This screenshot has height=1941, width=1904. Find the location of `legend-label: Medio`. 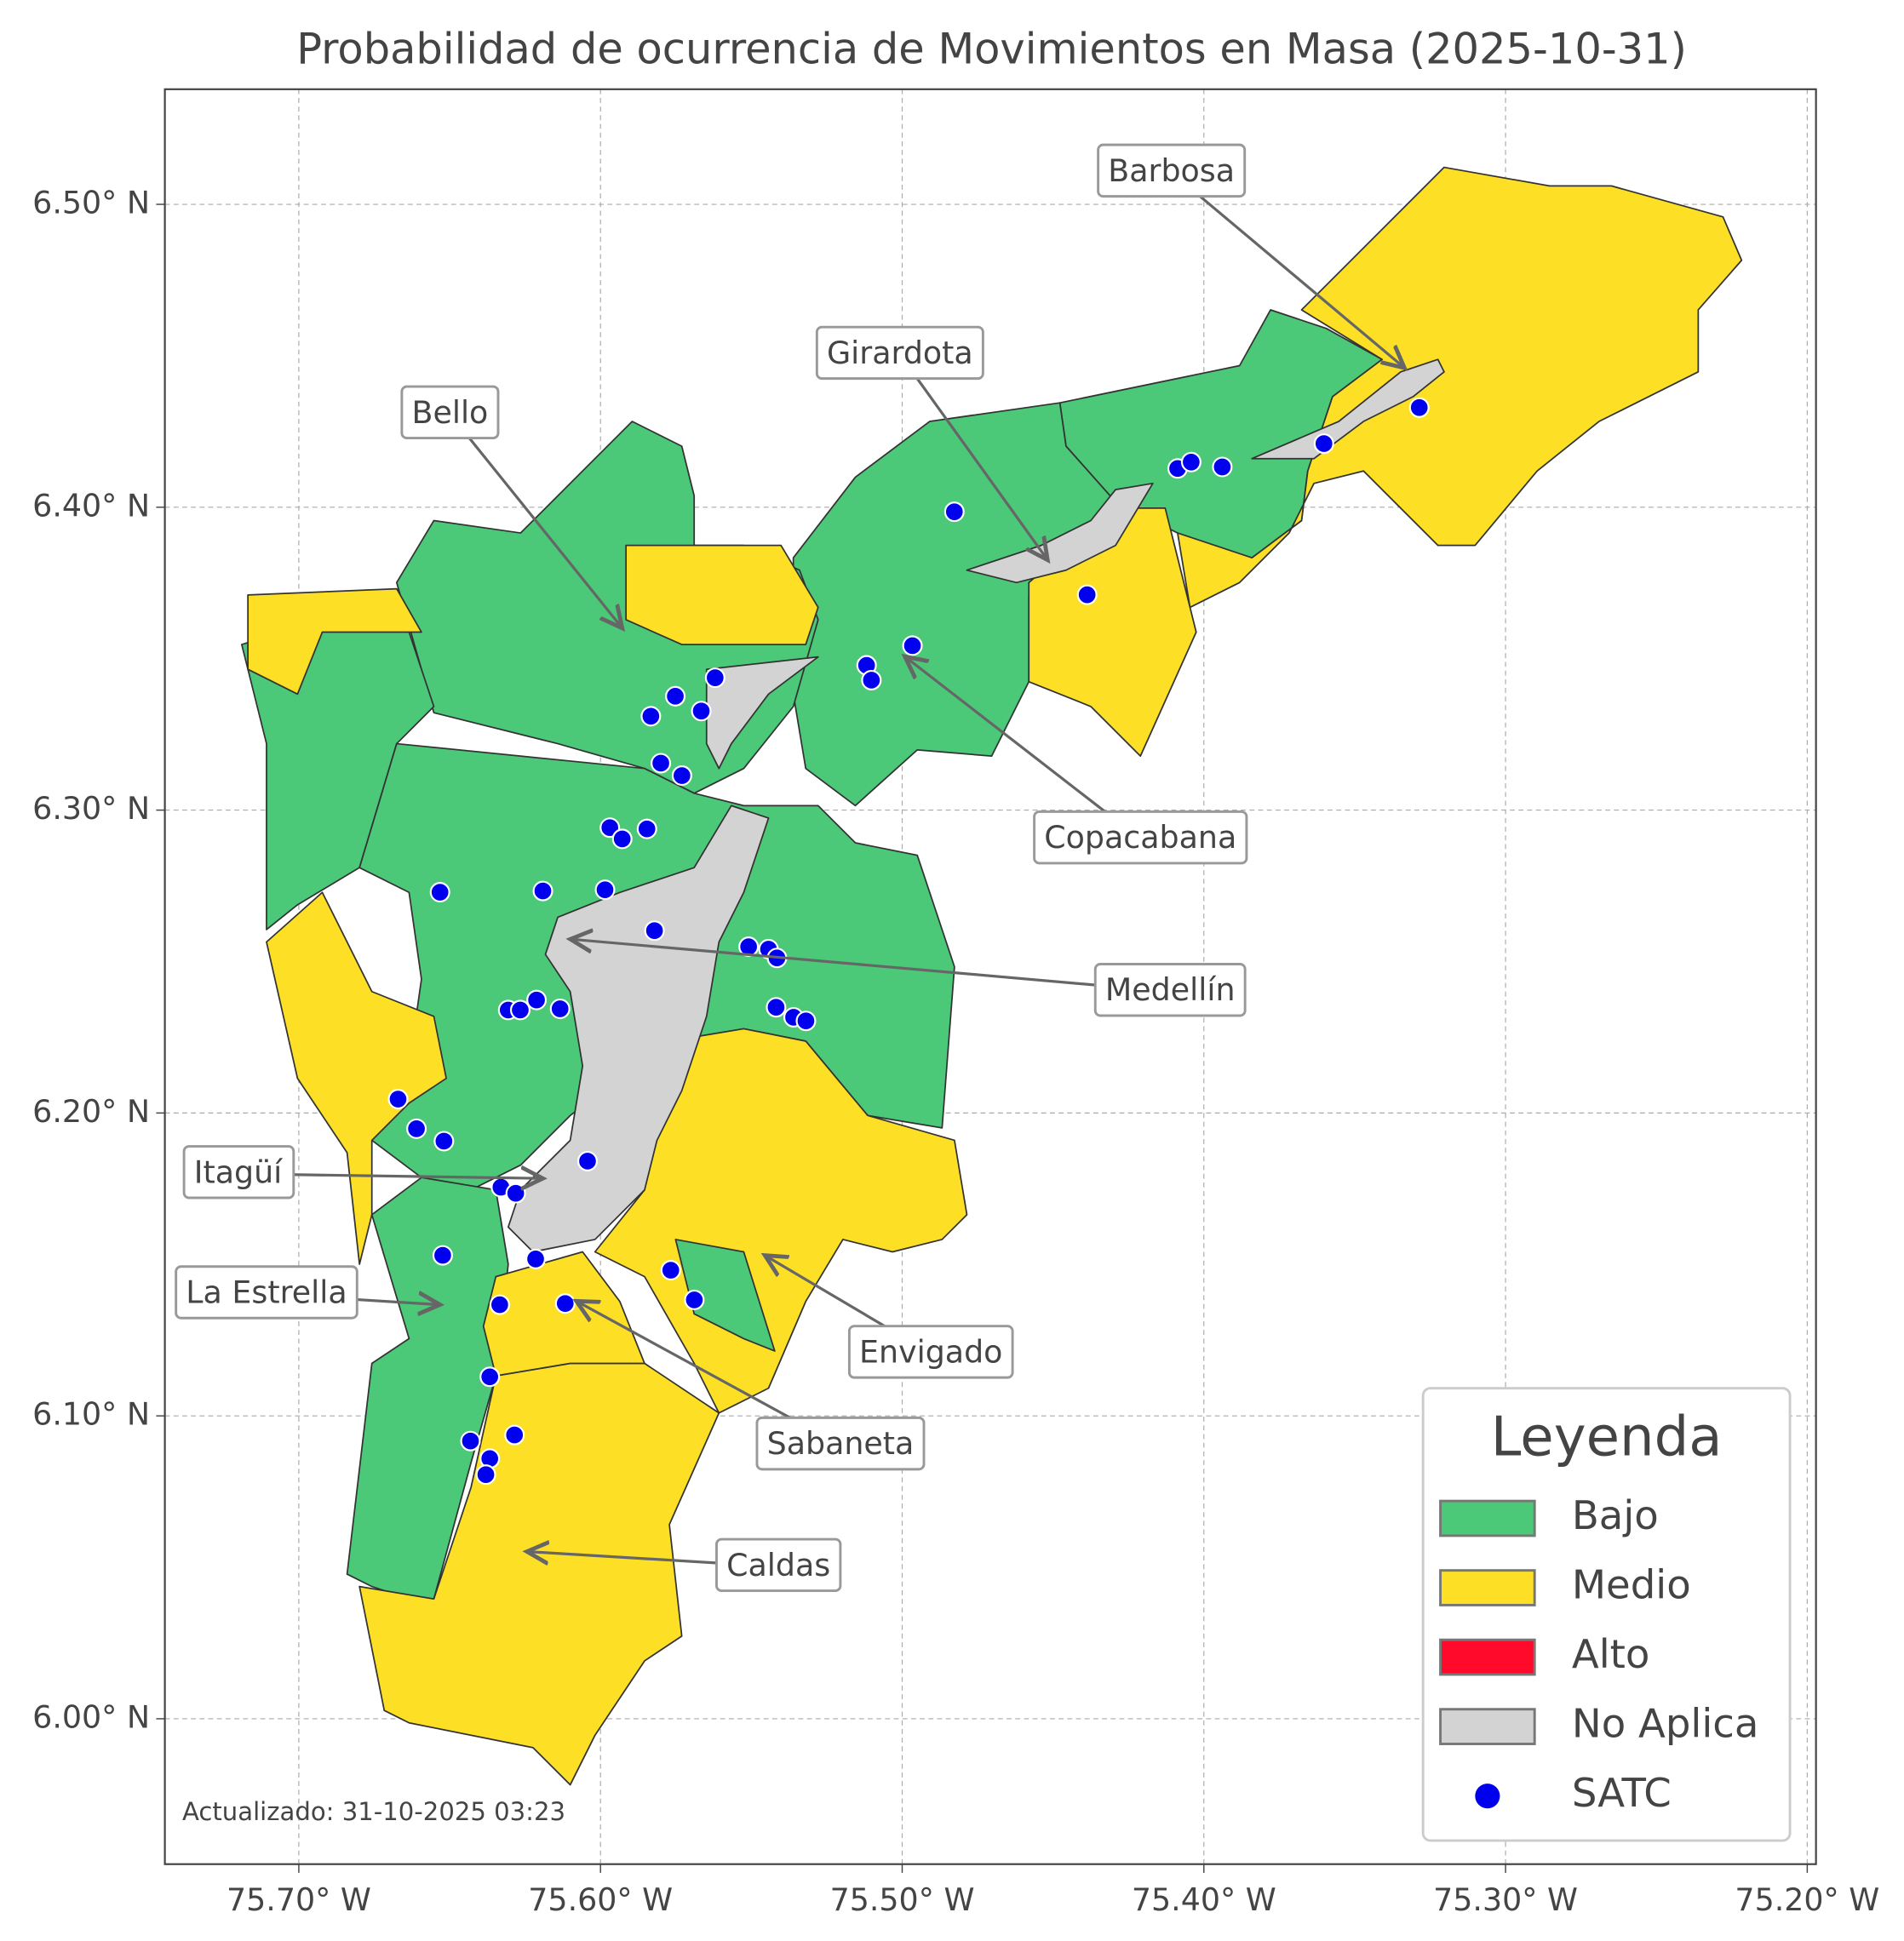

legend-label: Medio is located at coordinates (1632, 1585).